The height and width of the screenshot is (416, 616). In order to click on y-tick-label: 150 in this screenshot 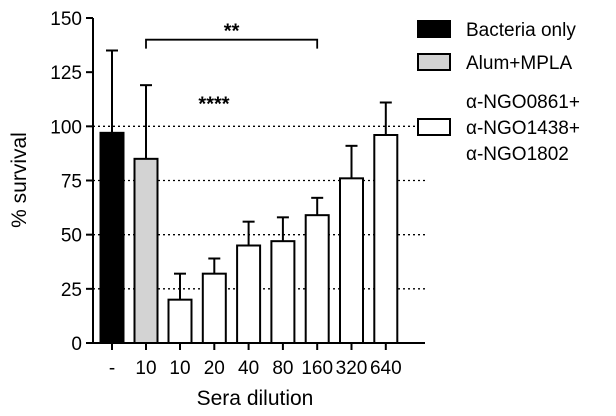, I will do `click(66, 19)`.